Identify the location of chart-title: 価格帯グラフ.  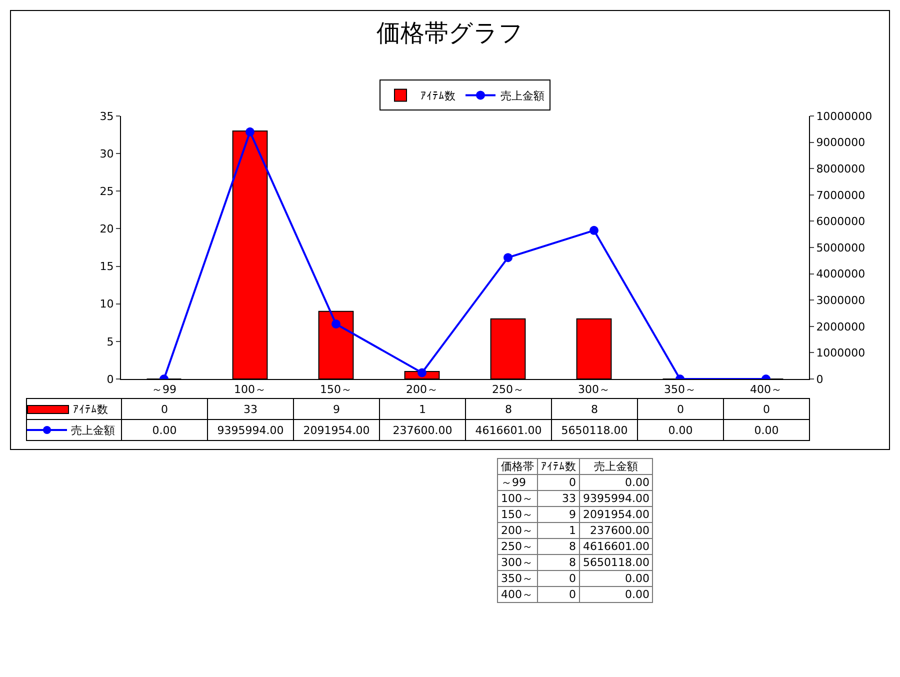
(450, 32).